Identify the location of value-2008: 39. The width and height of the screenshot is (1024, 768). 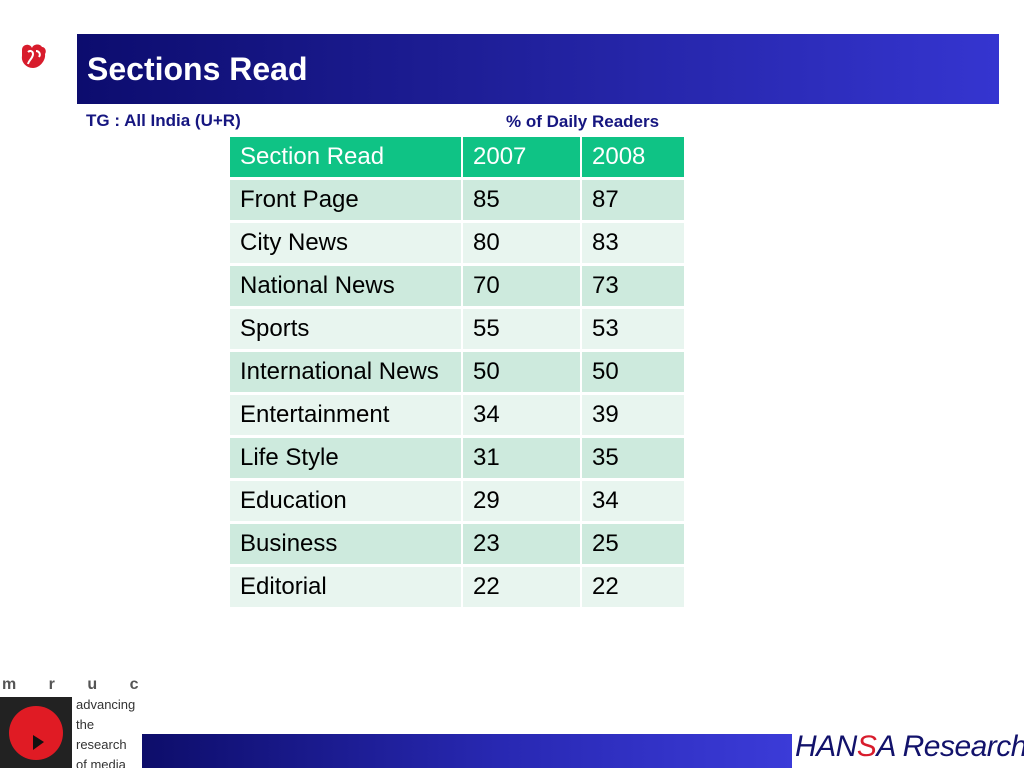
(633, 416).